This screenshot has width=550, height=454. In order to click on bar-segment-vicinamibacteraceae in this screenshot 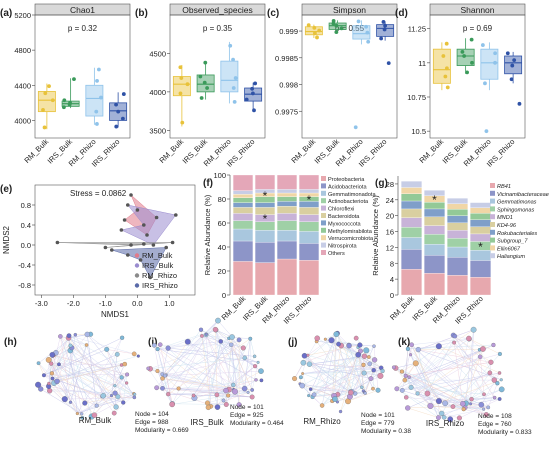, I will do `click(434, 264)`.